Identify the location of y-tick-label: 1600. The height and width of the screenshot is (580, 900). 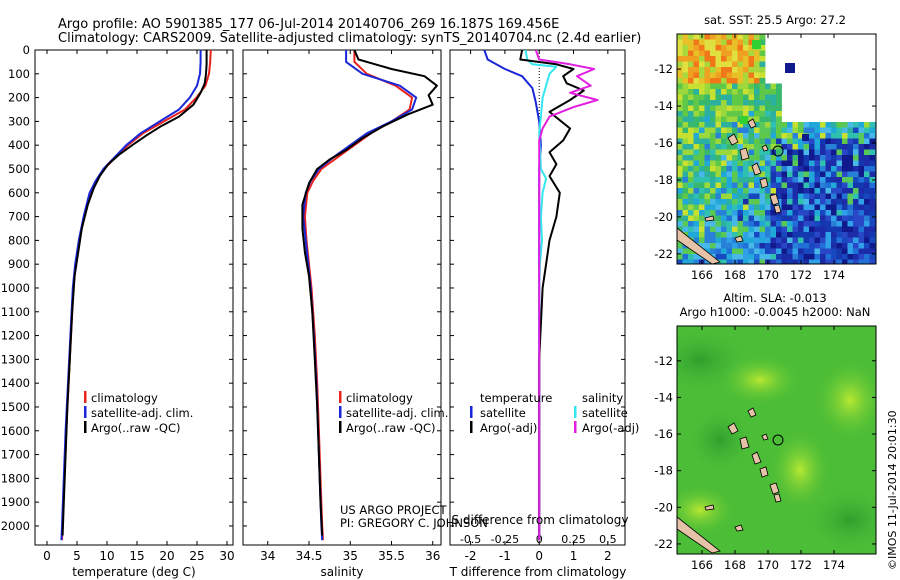
(15, 431).